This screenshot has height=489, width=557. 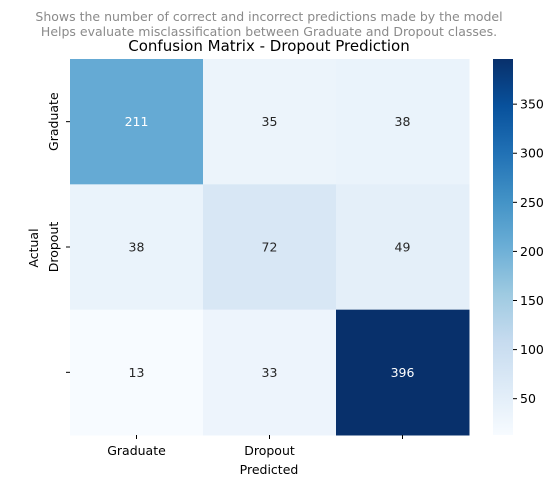 I want to click on colorbar, so click(x=503, y=247).